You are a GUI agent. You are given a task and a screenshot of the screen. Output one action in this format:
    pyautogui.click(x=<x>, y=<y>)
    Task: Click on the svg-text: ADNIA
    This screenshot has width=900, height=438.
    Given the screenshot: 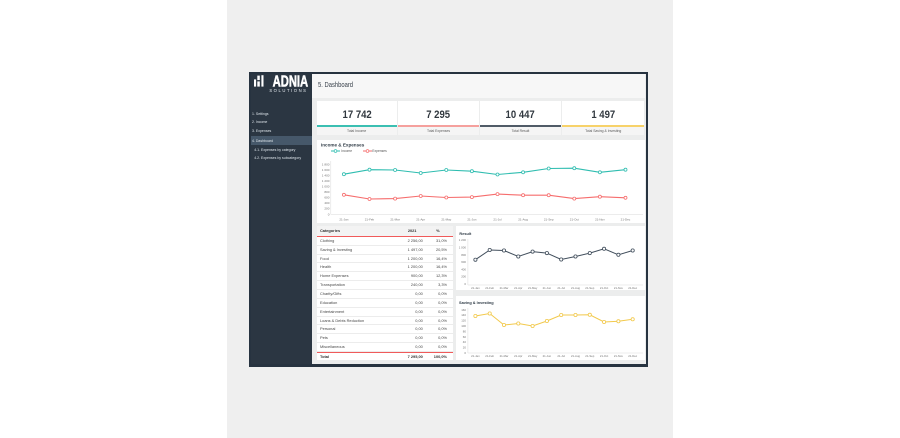 What is the action you would take?
    pyautogui.click(x=291, y=81)
    